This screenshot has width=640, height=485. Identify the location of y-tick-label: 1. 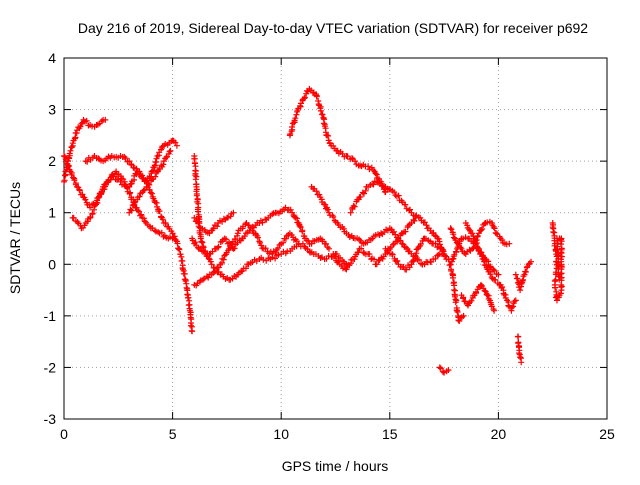
(52, 213).